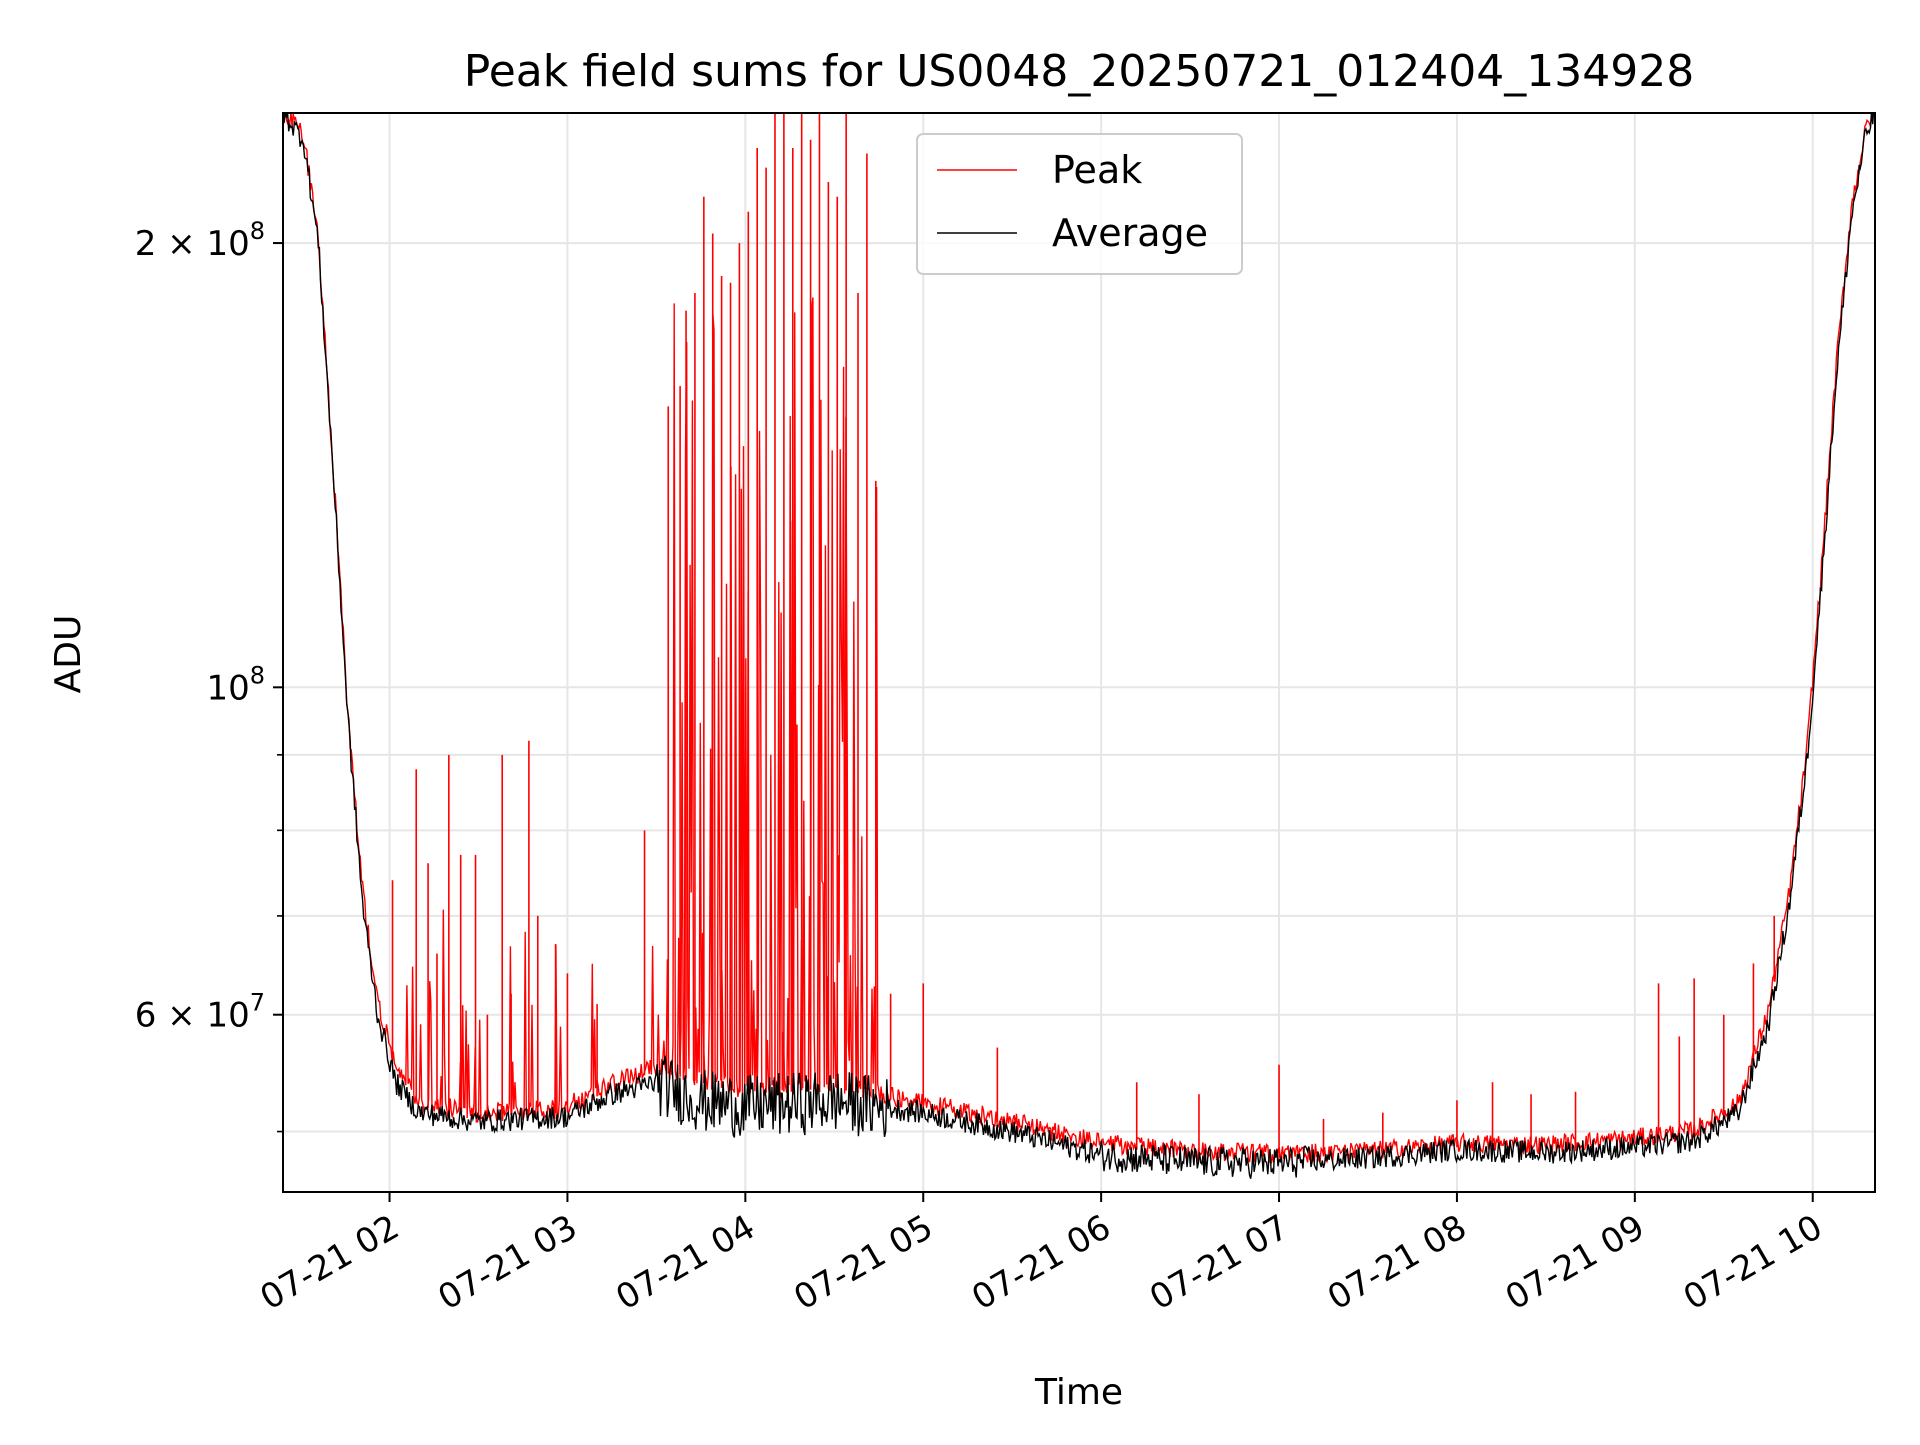  I want to click on legend-label-peak: Peak, so click(1097, 170).